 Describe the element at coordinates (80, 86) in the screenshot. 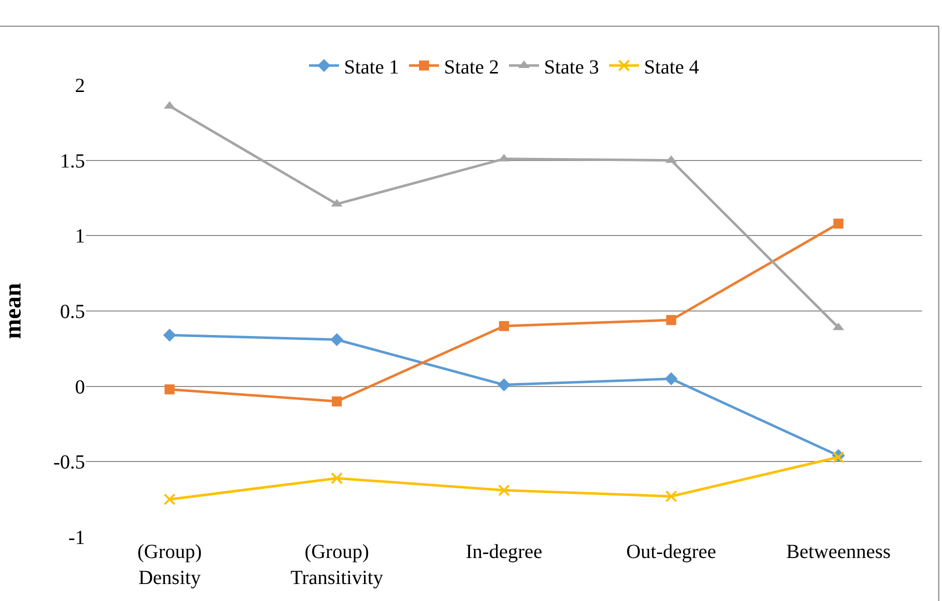

I see `y-tick-label: 2` at that location.